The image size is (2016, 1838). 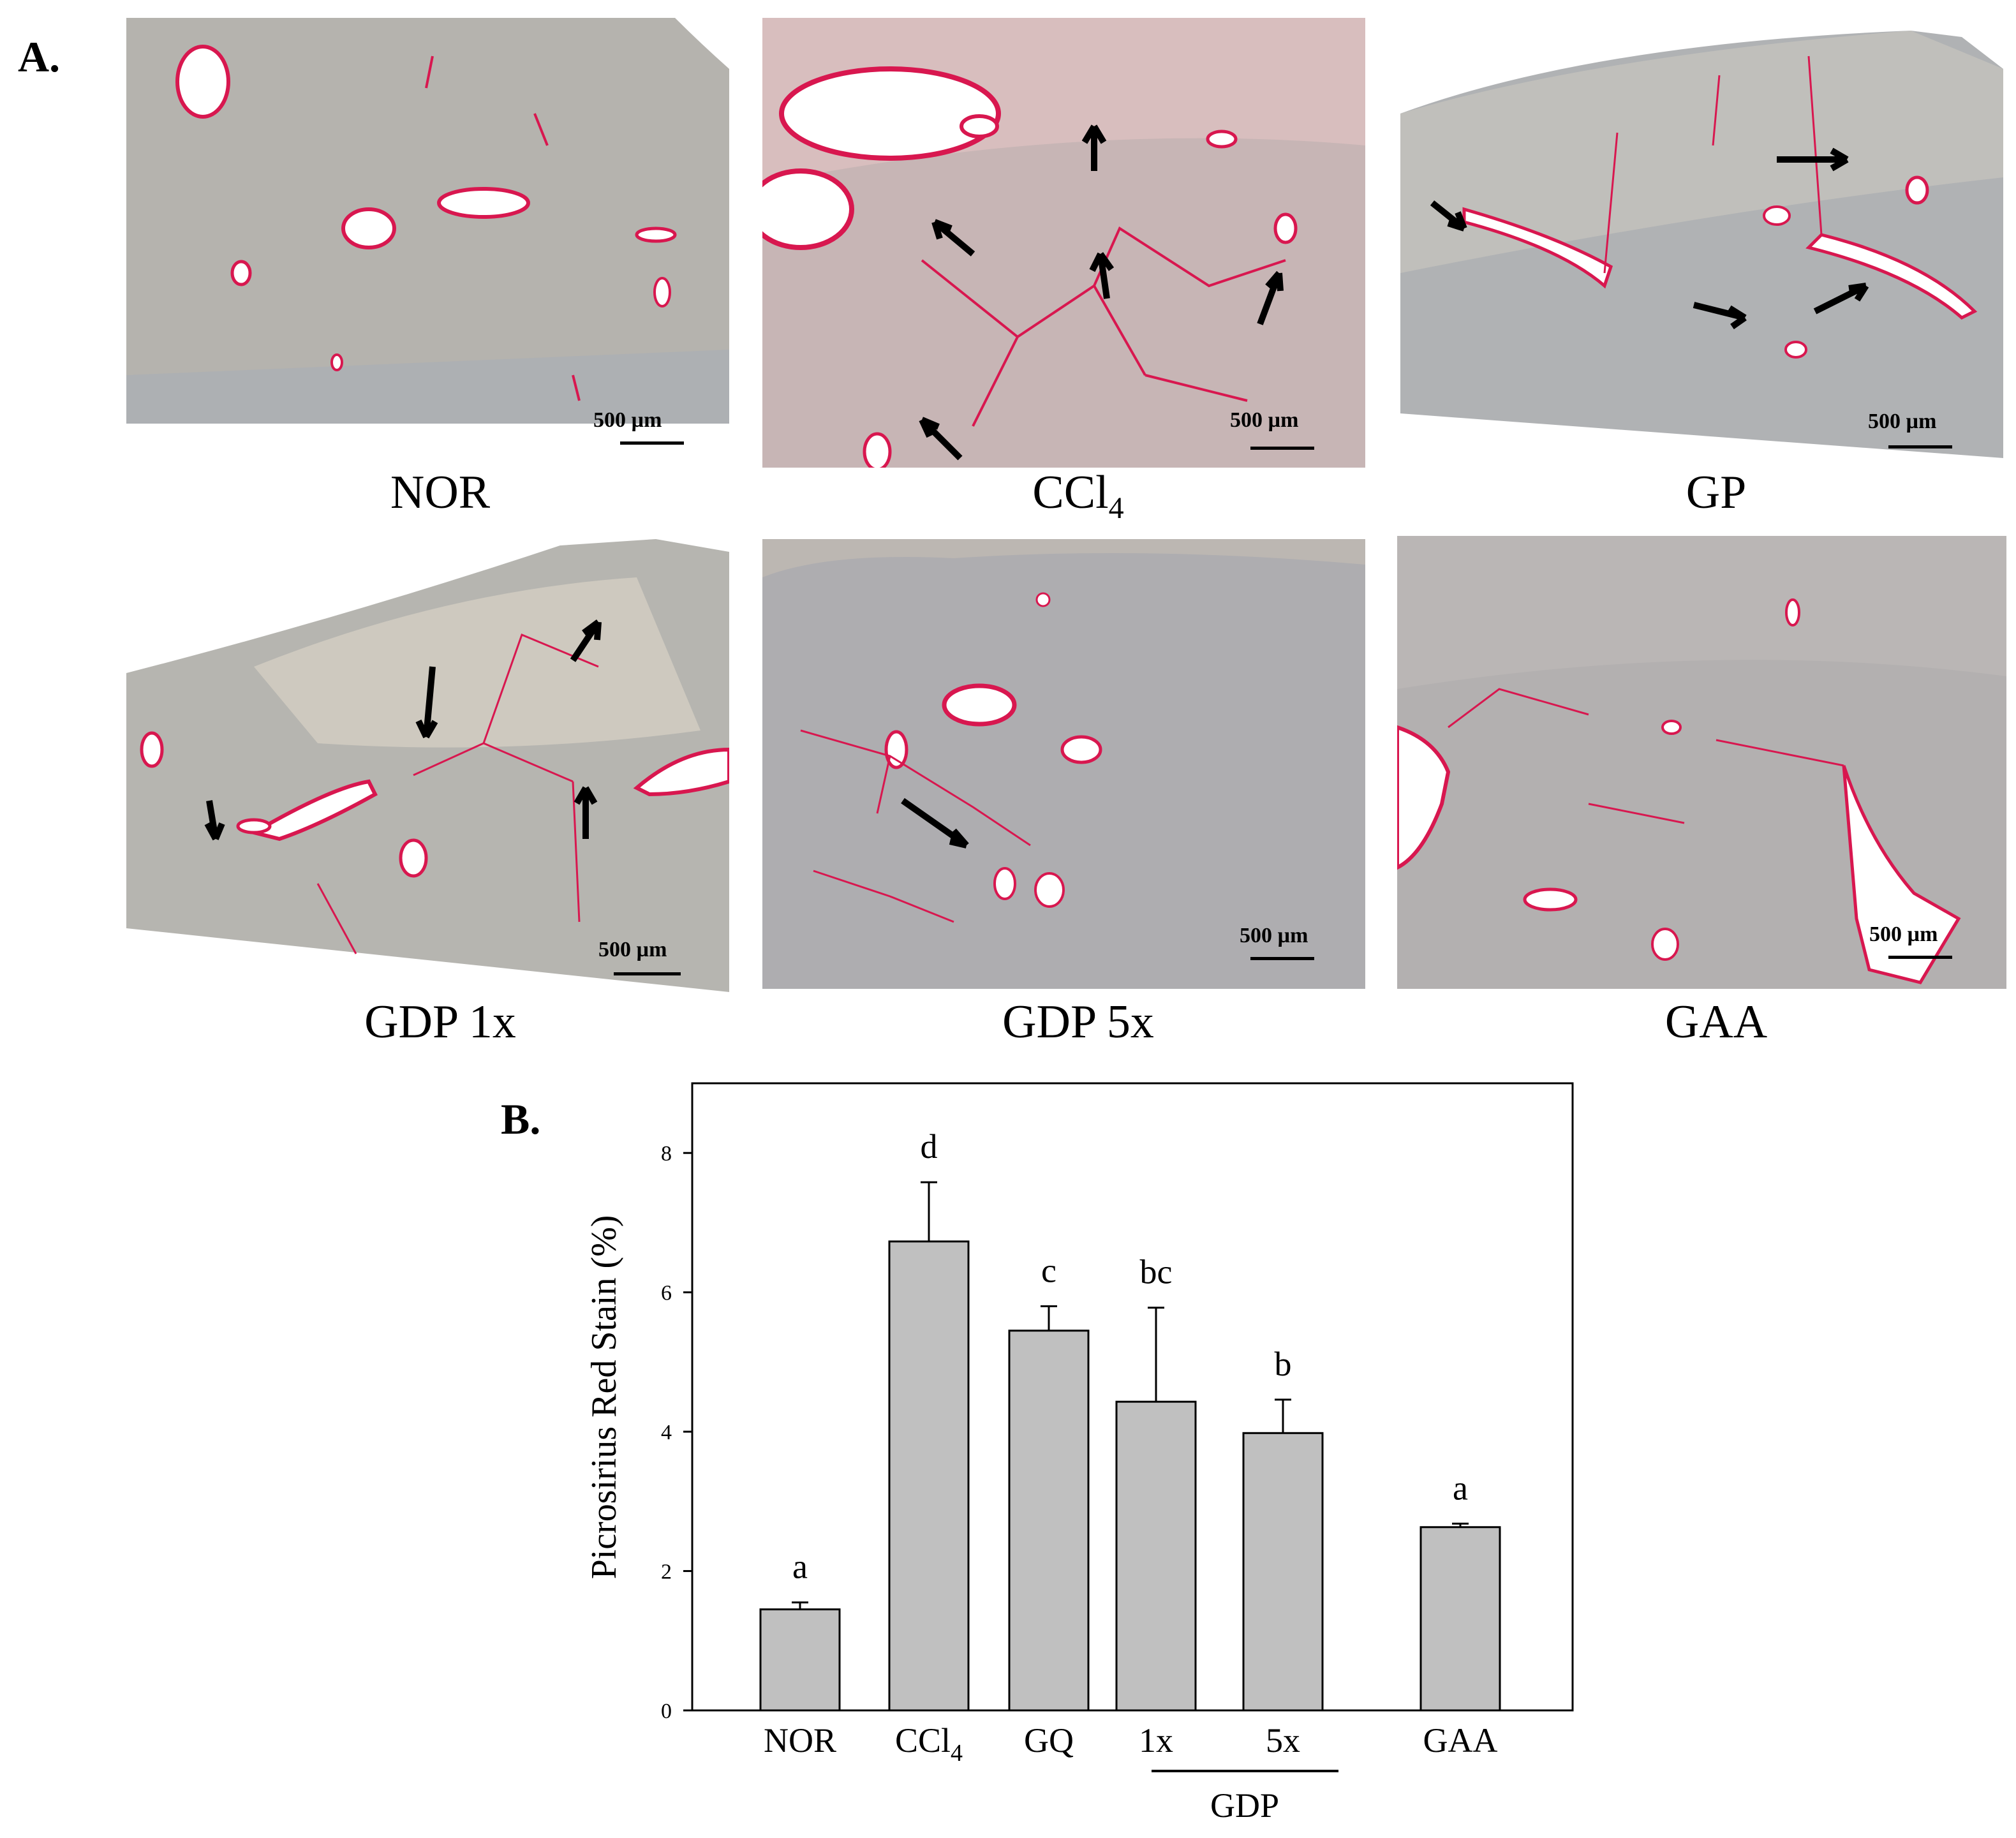 I want to click on y-tick-label: 2, so click(x=666, y=1572).